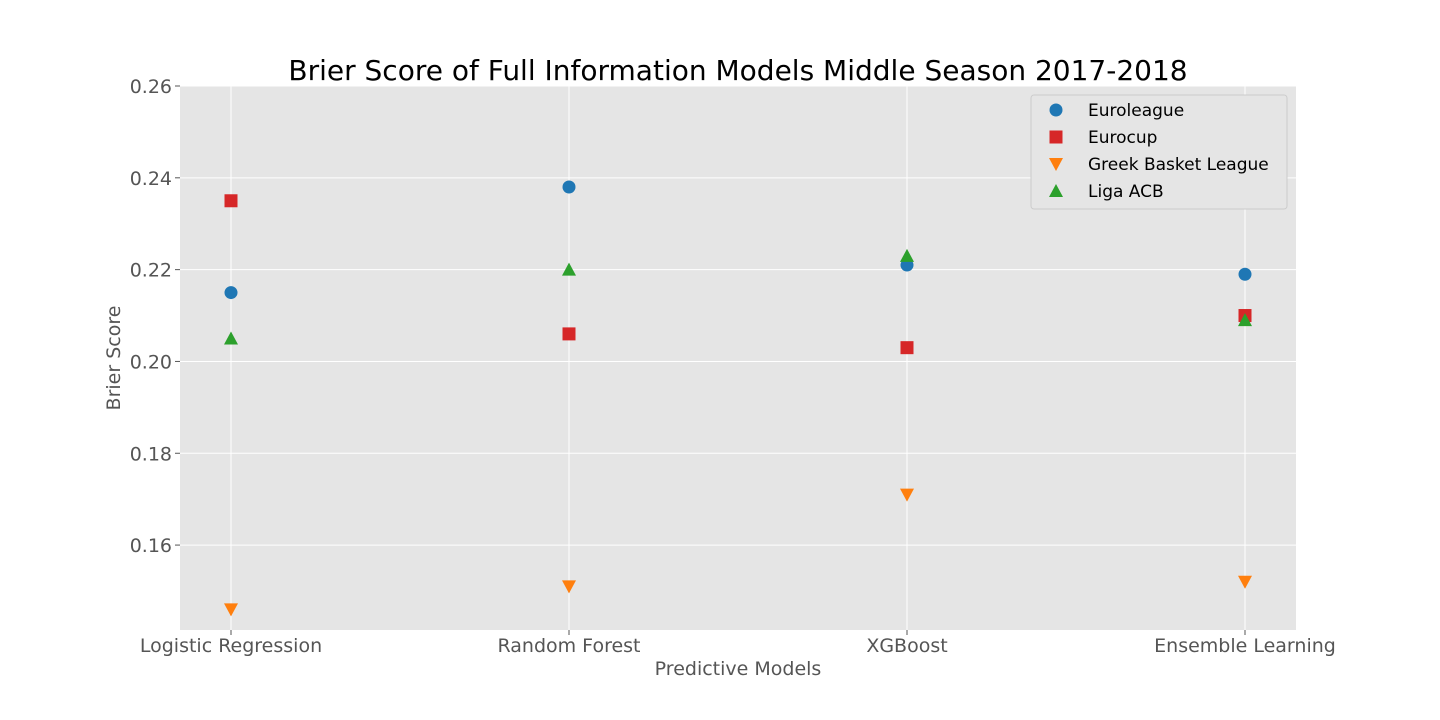  What do you see at coordinates (1122, 138) in the screenshot?
I see `legend-label: Eurocup` at bounding box center [1122, 138].